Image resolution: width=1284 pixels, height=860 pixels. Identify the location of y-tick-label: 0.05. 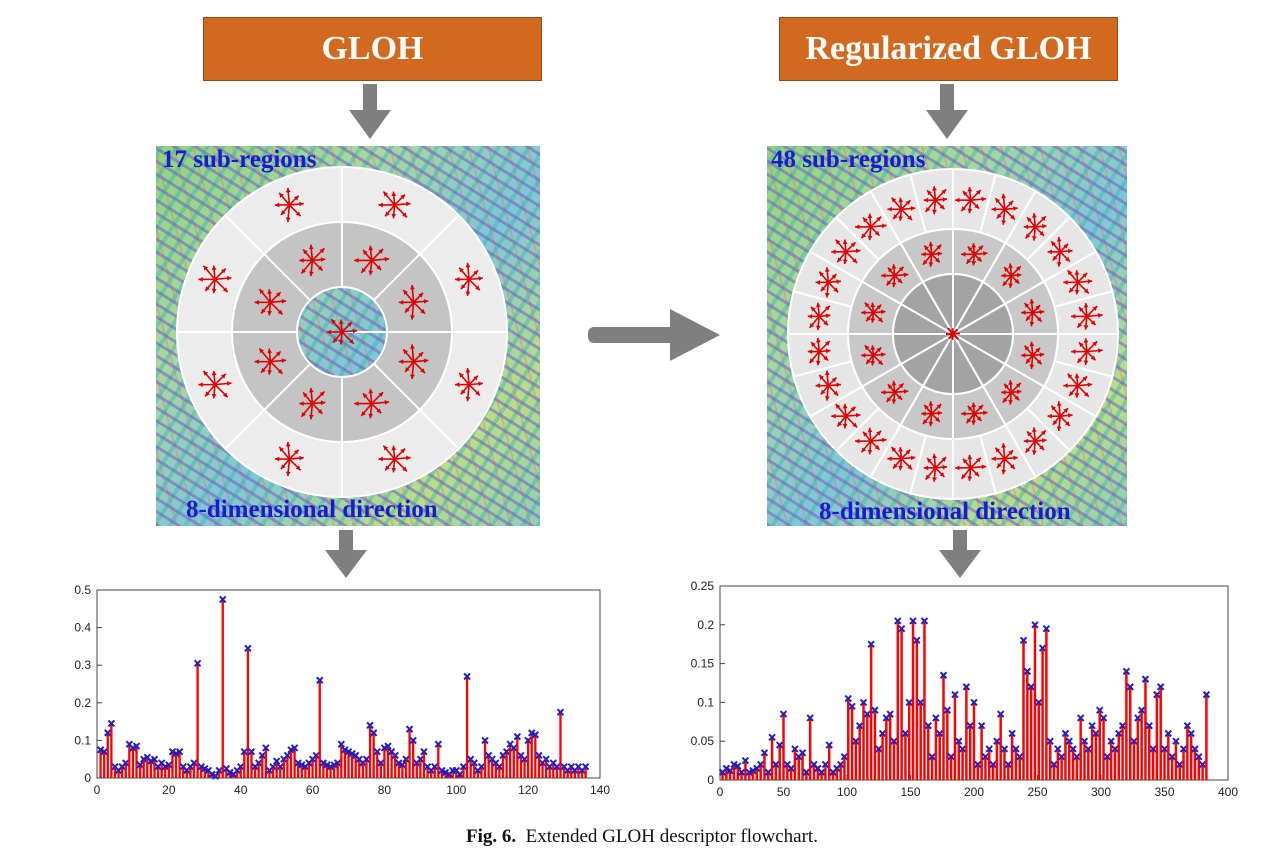
(703, 741).